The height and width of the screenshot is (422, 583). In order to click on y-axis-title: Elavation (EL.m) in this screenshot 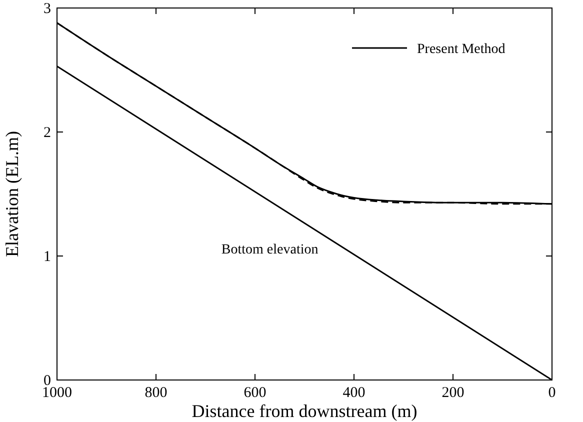, I will do `click(12, 194)`.